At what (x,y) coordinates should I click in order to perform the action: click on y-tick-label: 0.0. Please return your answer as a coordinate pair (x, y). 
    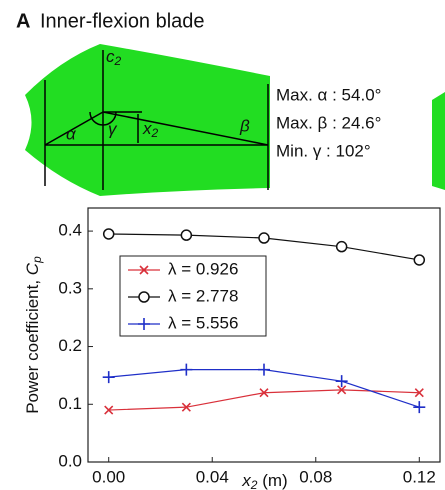
    Looking at the image, I should click on (70, 460).